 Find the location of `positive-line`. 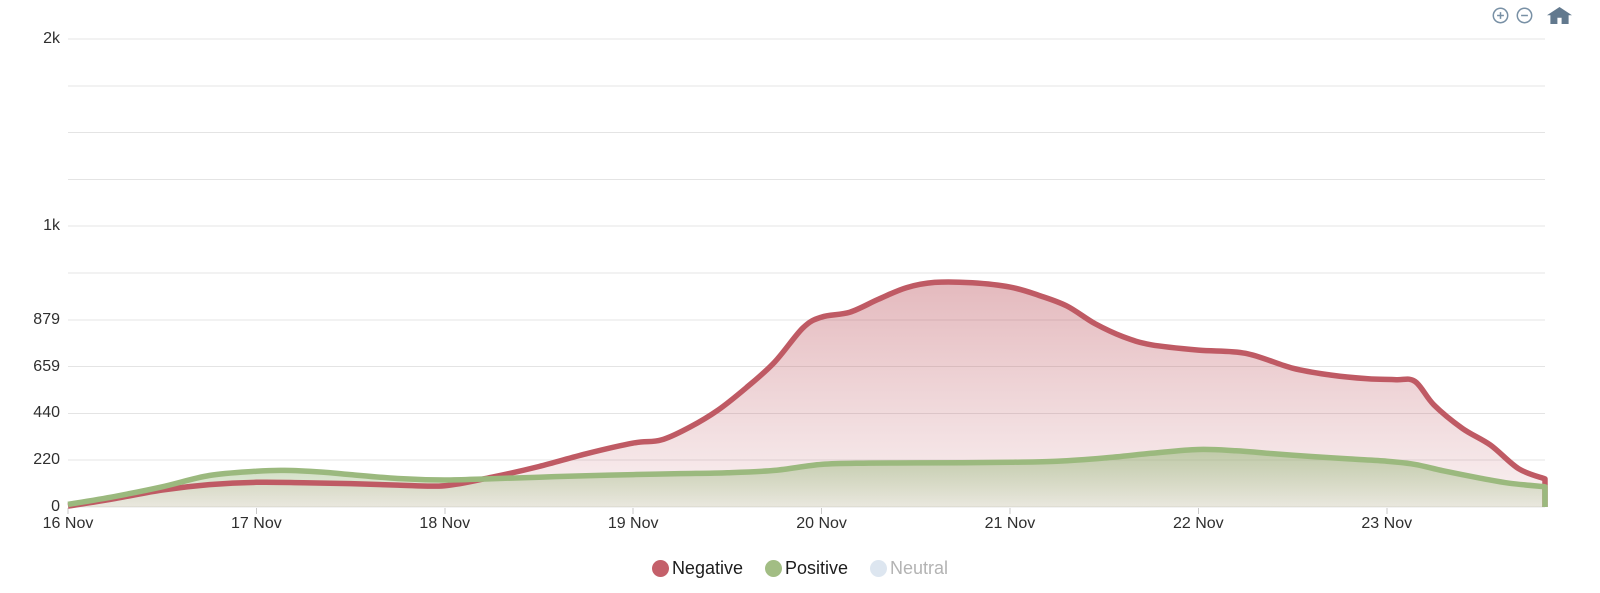

positive-line is located at coordinates (807, 477).